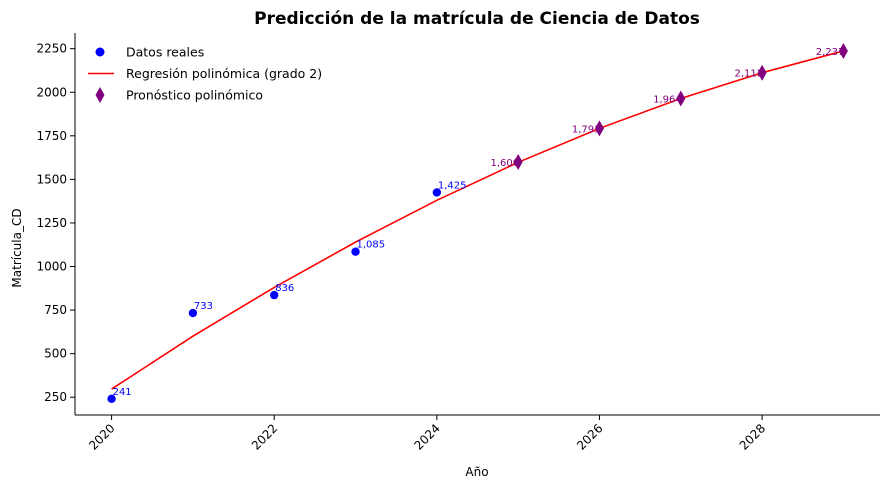  Describe the element at coordinates (51, 92) in the screenshot. I see `y-tick-label: 2000` at that location.